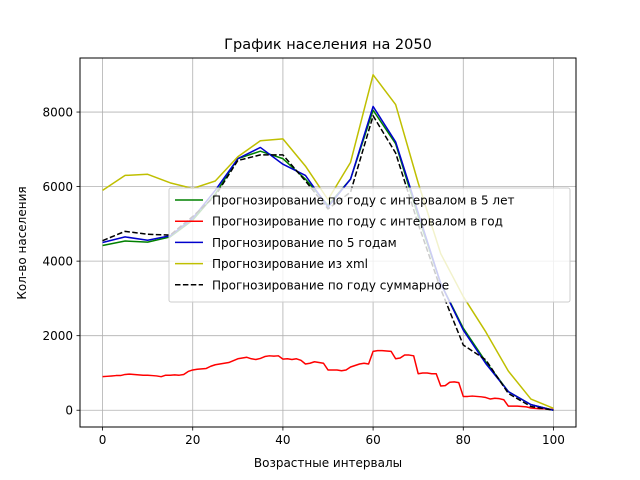 This screenshot has height=480, width=640. Describe the element at coordinates (304, 243) in the screenshot. I see `legend-label-3: Прогнозирование по 5 годам` at that location.